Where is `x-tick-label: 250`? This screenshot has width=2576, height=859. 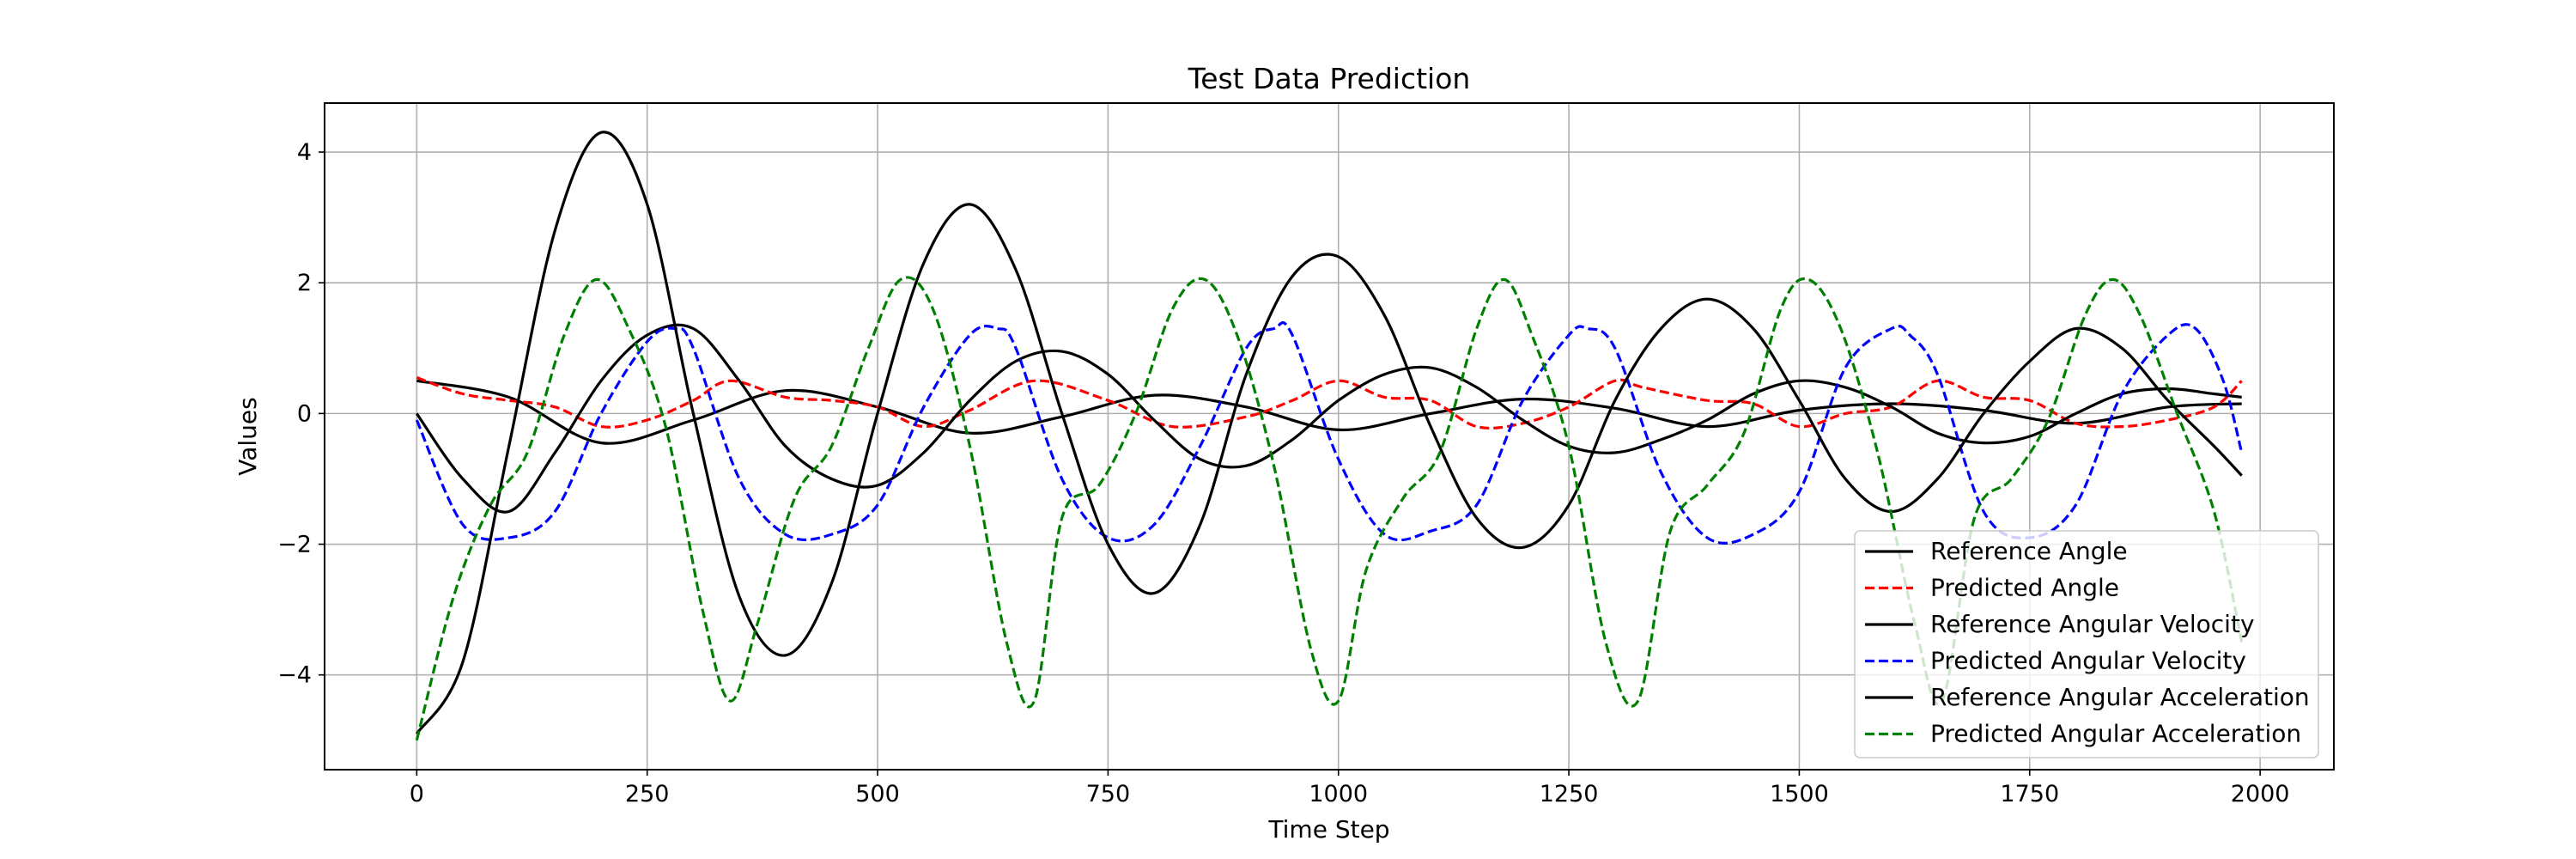
x-tick-label: 250 is located at coordinates (647, 794).